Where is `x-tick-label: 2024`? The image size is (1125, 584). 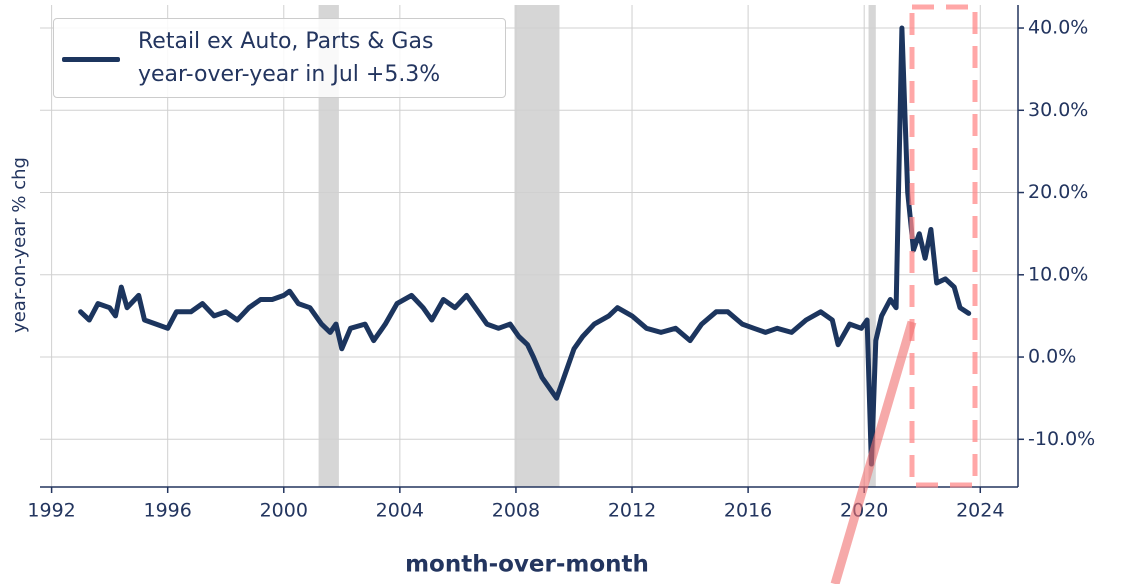 x-tick-label: 2024 is located at coordinates (980, 511).